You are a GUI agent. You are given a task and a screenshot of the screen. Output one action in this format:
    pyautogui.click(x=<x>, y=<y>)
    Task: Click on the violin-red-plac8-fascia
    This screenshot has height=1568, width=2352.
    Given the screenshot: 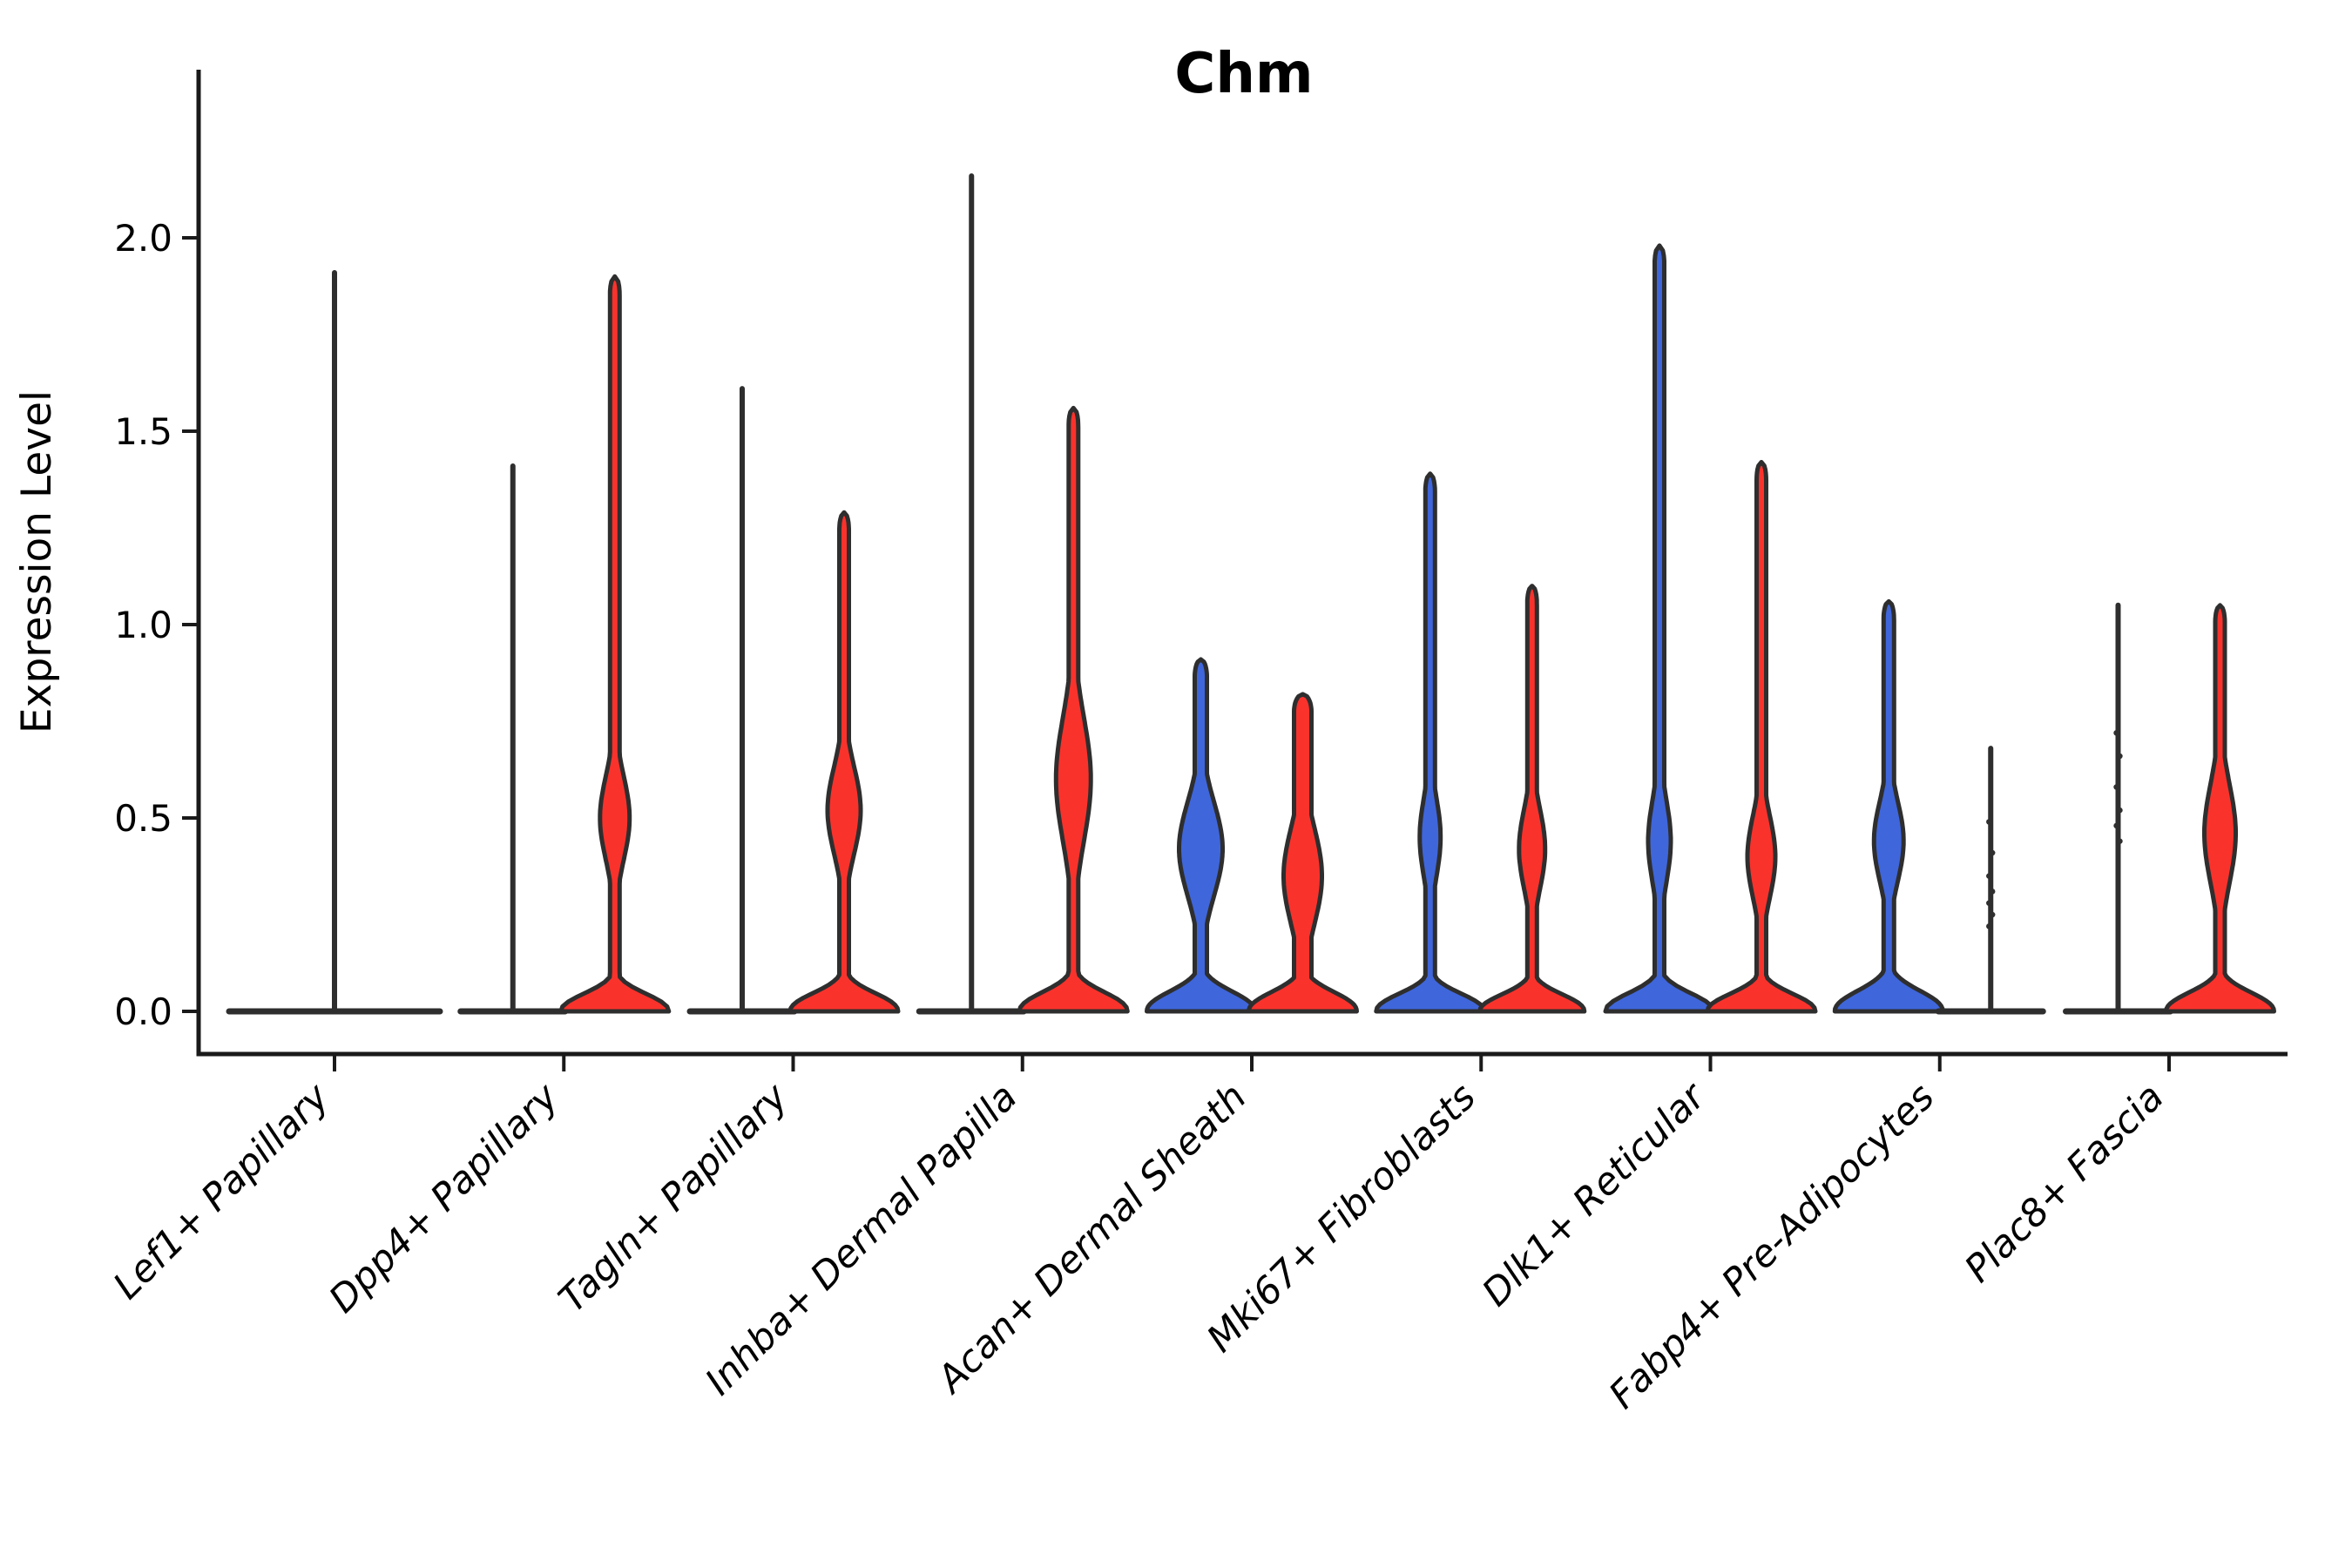 What is the action you would take?
    pyautogui.click(x=2220, y=808)
    